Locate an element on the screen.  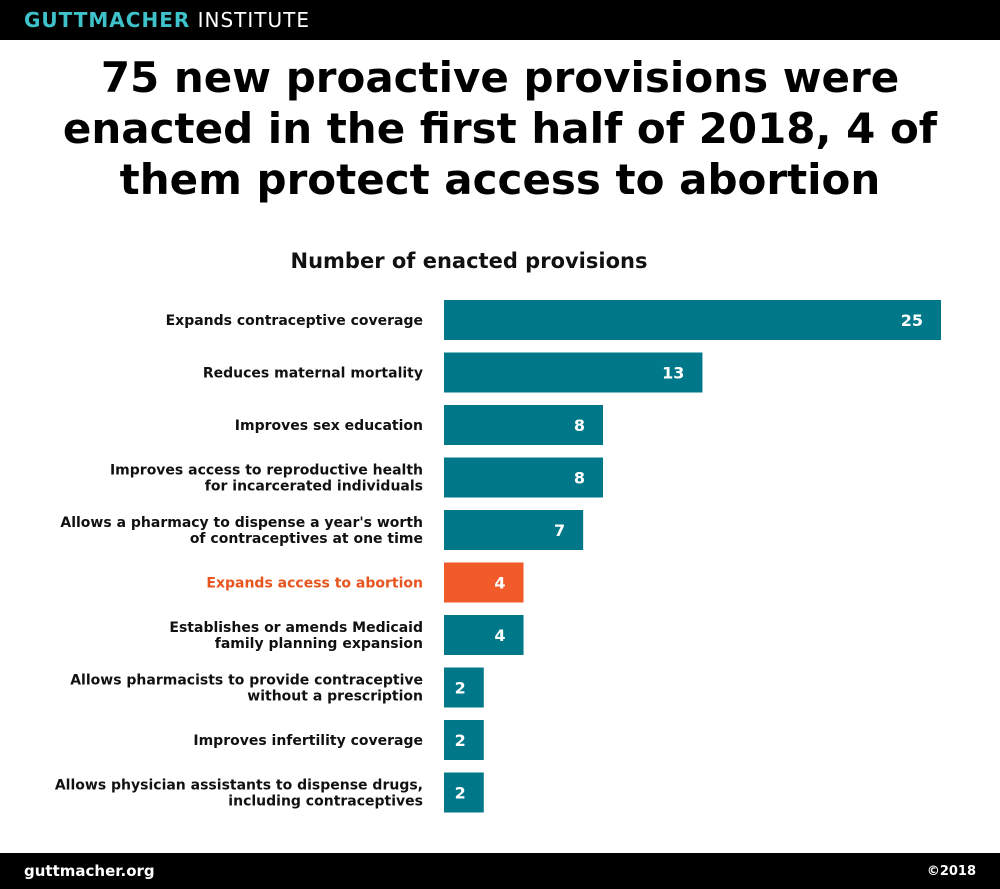
category-label: Expands access to abortion is located at coordinates (314, 584).